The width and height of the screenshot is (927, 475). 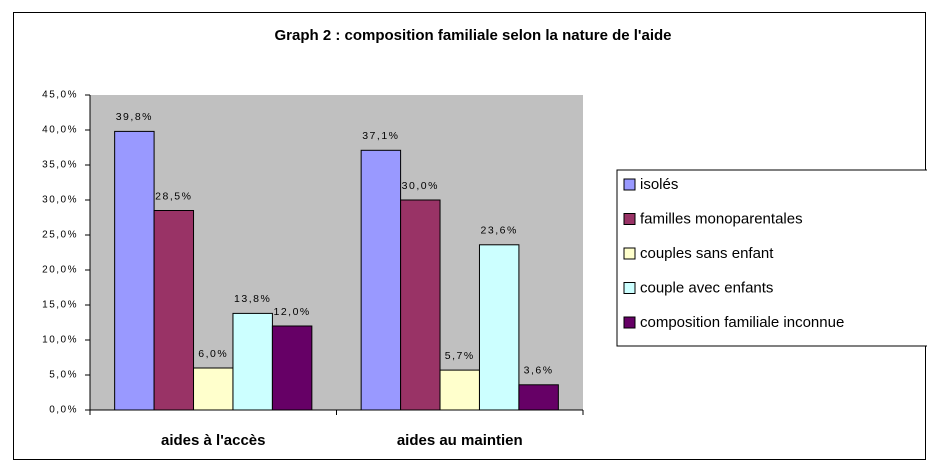 What do you see at coordinates (63, 410) in the screenshot?
I see `y-tick-label: 0,0%` at bounding box center [63, 410].